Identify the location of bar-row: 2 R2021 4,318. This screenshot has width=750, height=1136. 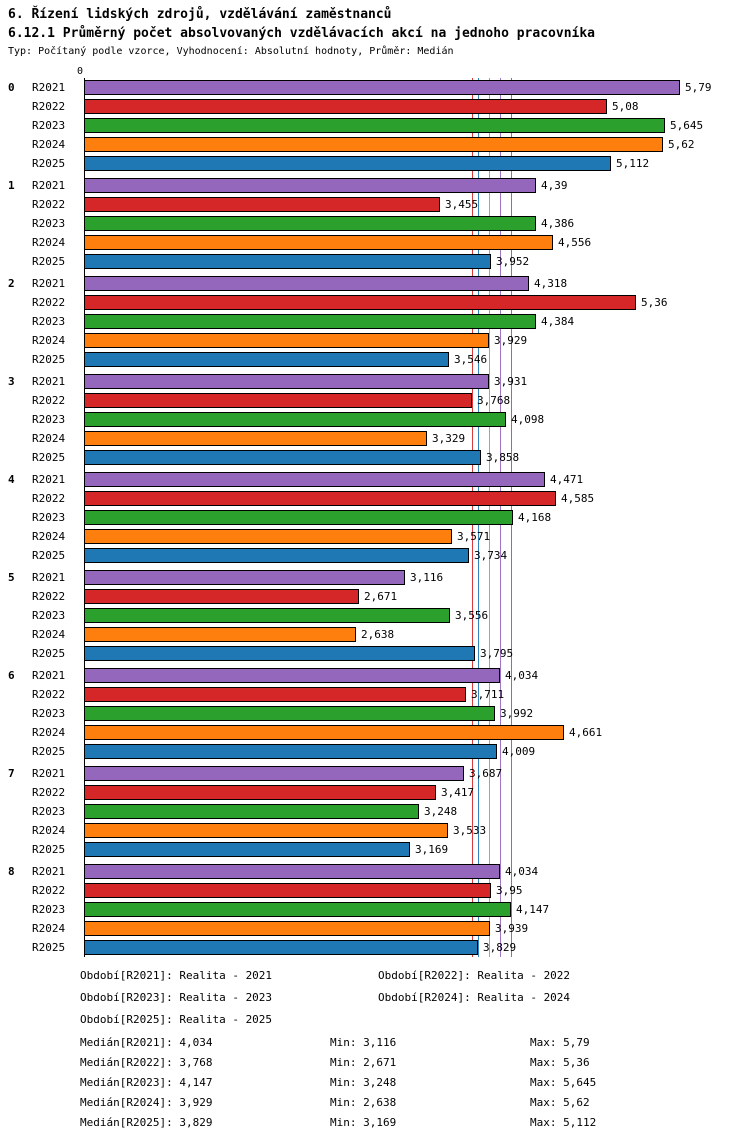
(375, 283).